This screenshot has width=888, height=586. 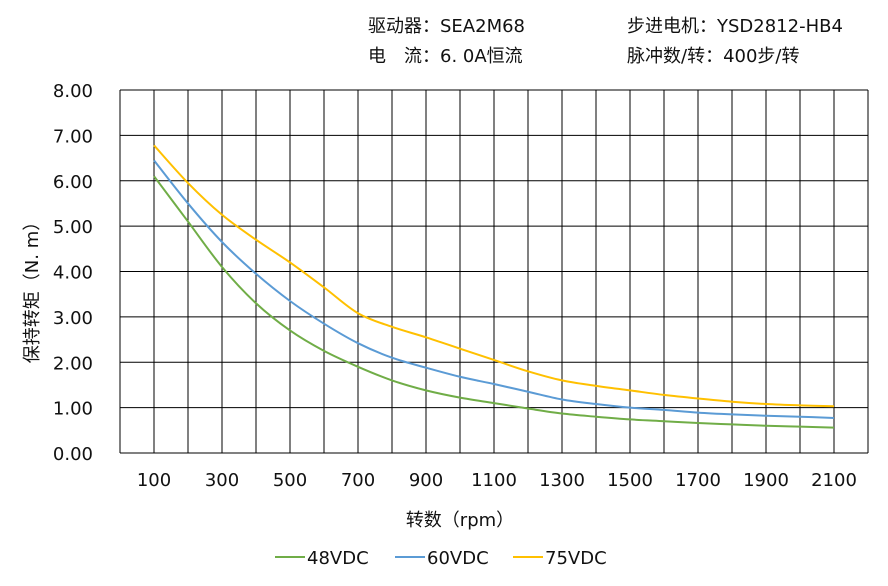 I want to click on x-tick-label: 2100, so click(x=834, y=480).